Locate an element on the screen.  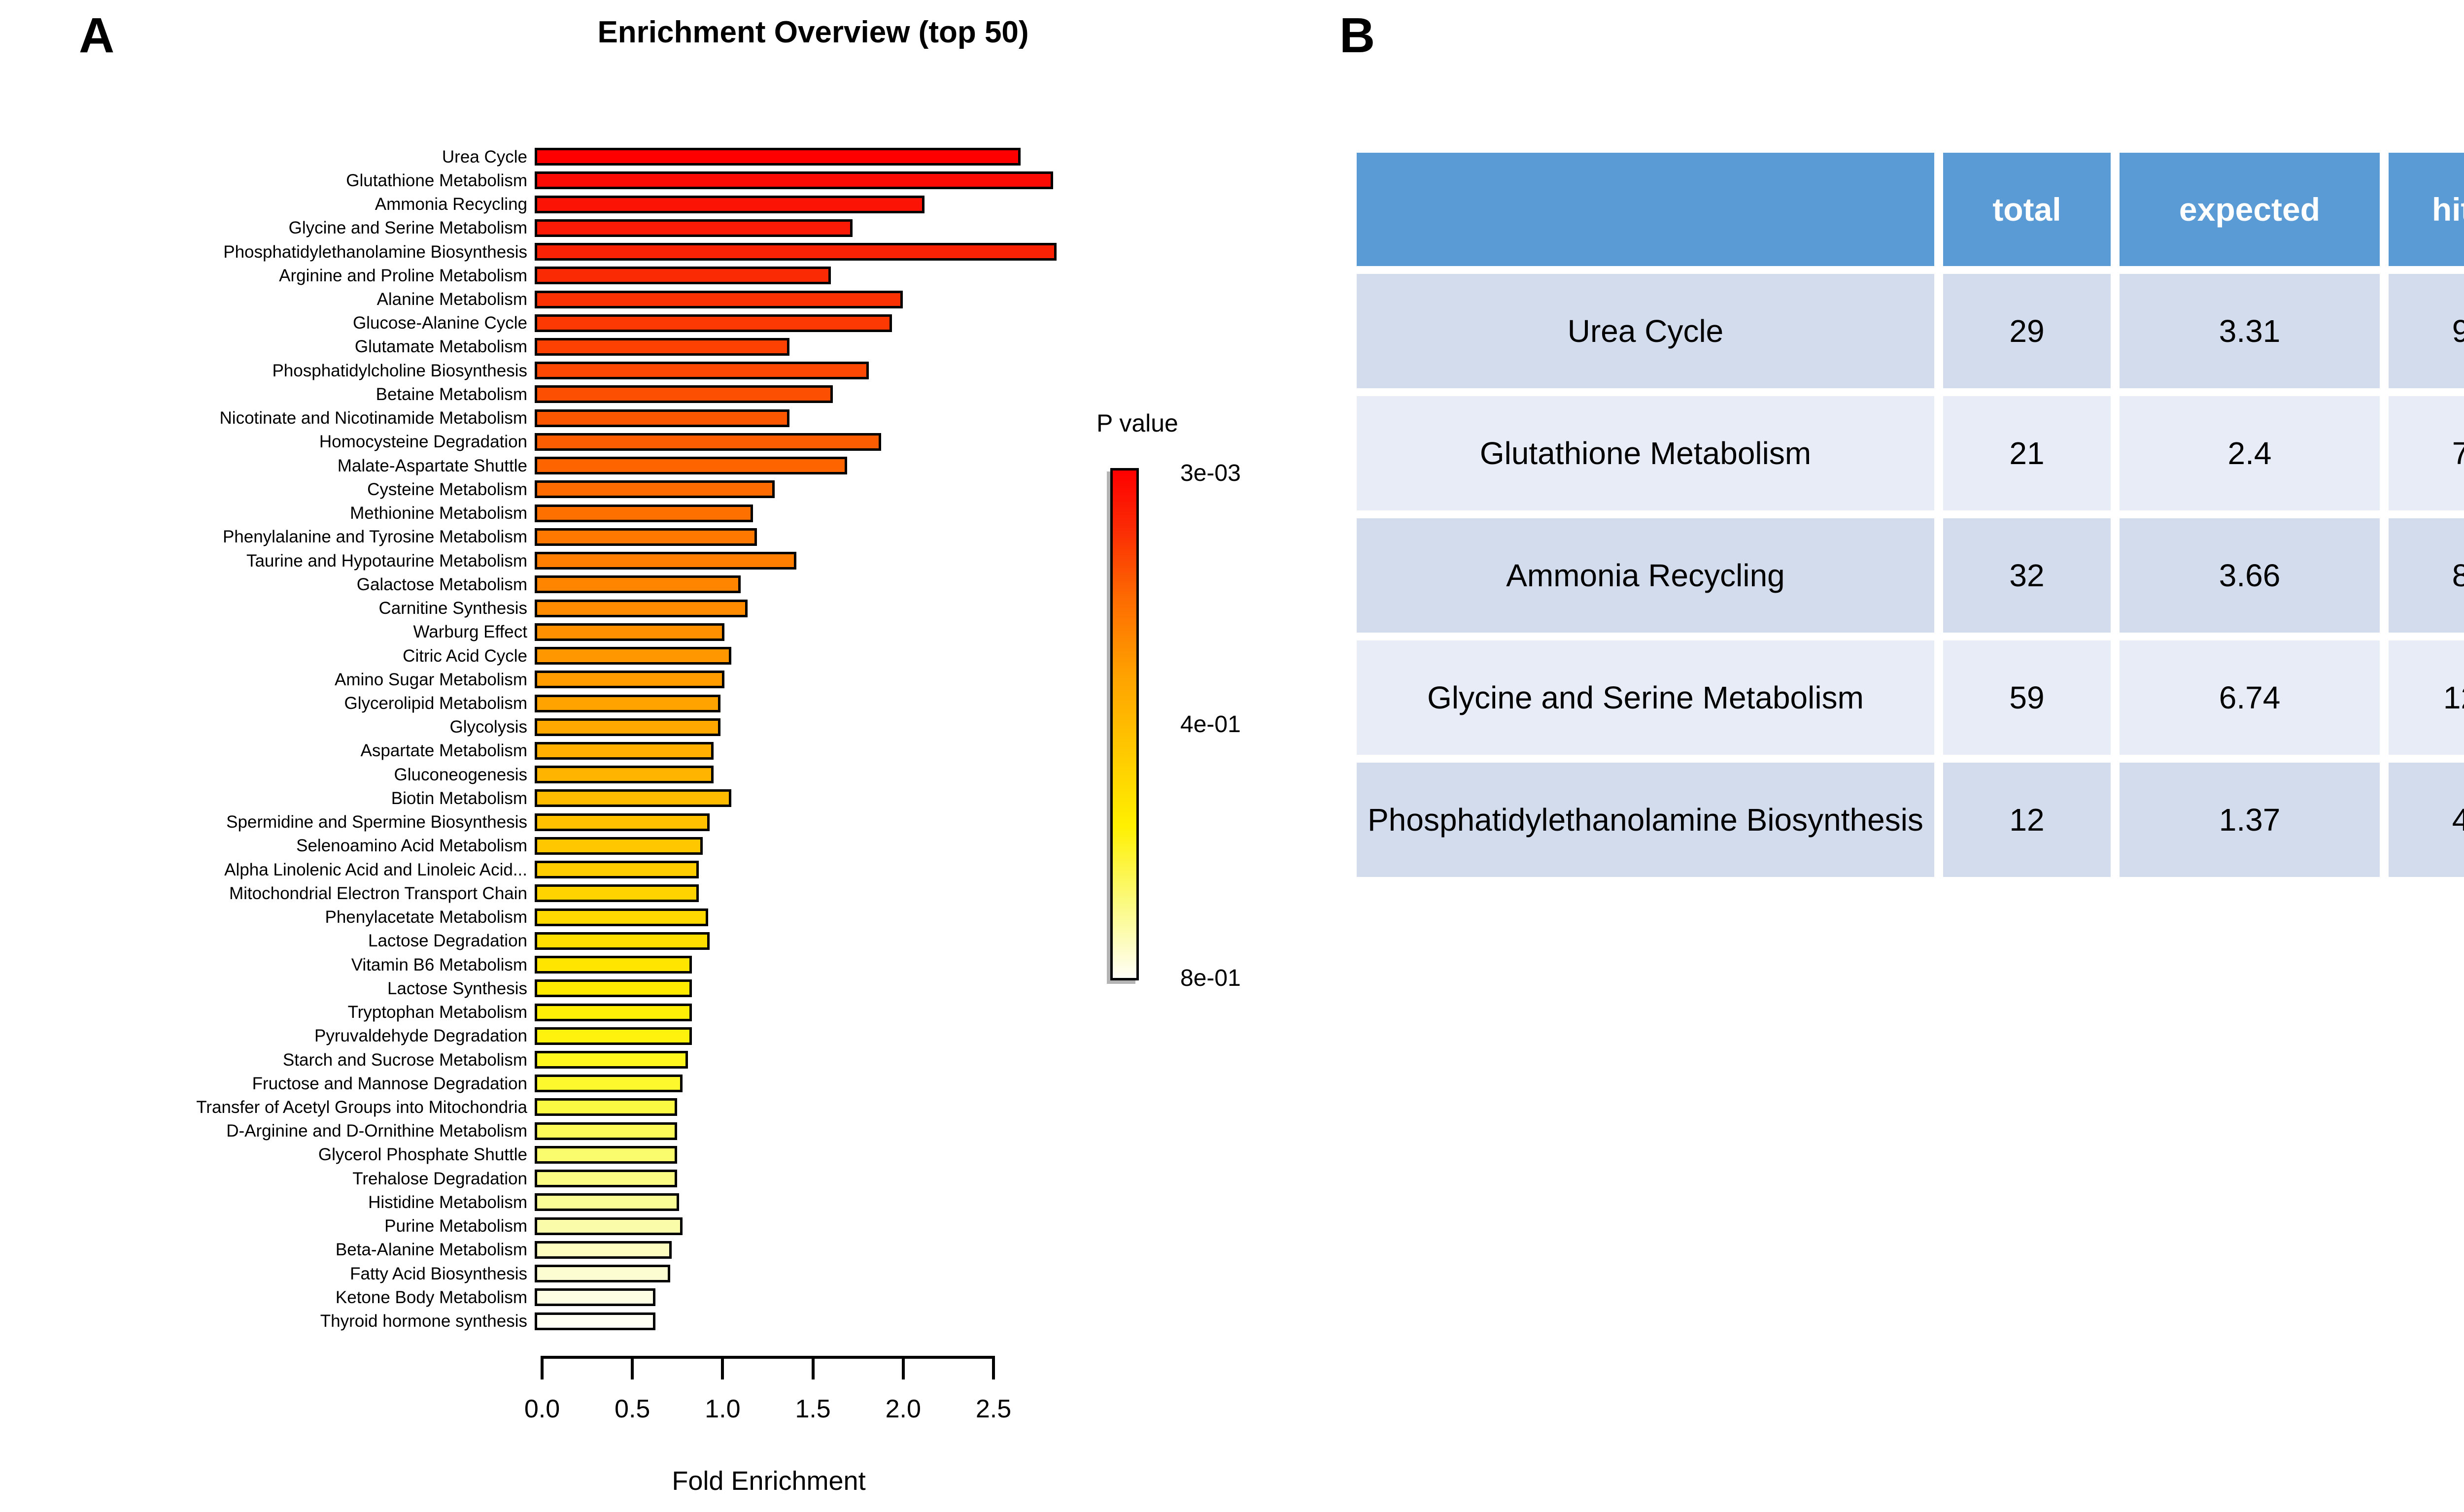
table-row-name-cell: Phosphatidylethanolamine Biosynthesis is located at coordinates (1645, 820).